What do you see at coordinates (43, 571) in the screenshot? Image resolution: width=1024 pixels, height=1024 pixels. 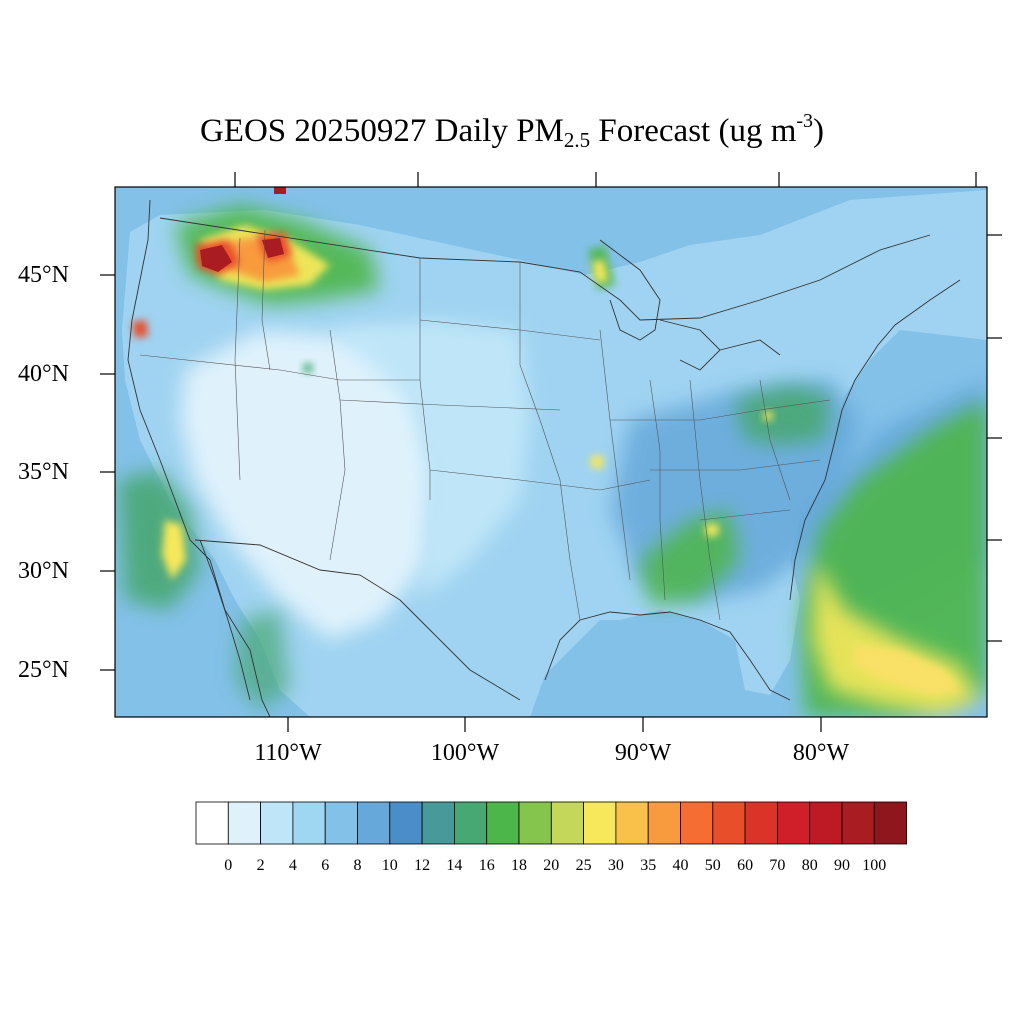 I see `lat-label-30n: 30°N` at bounding box center [43, 571].